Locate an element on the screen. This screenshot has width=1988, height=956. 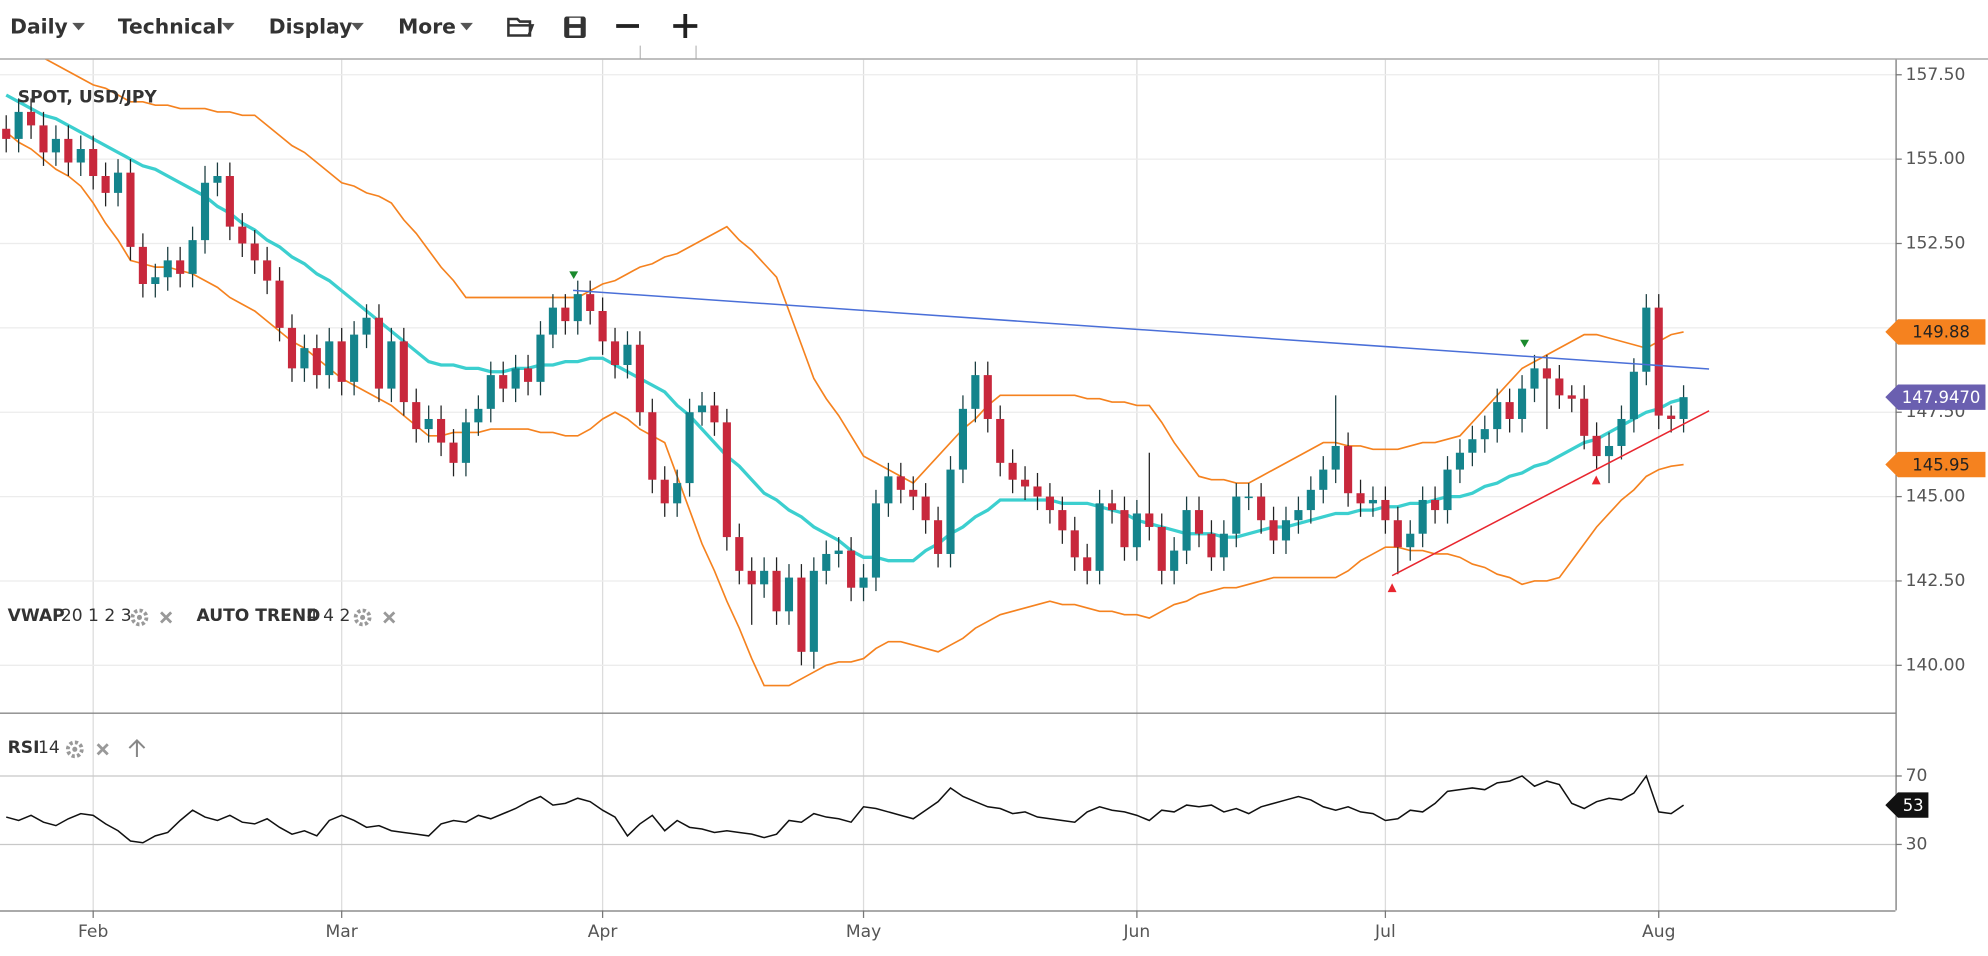
move-up-icon is located at coordinates (137, 748).